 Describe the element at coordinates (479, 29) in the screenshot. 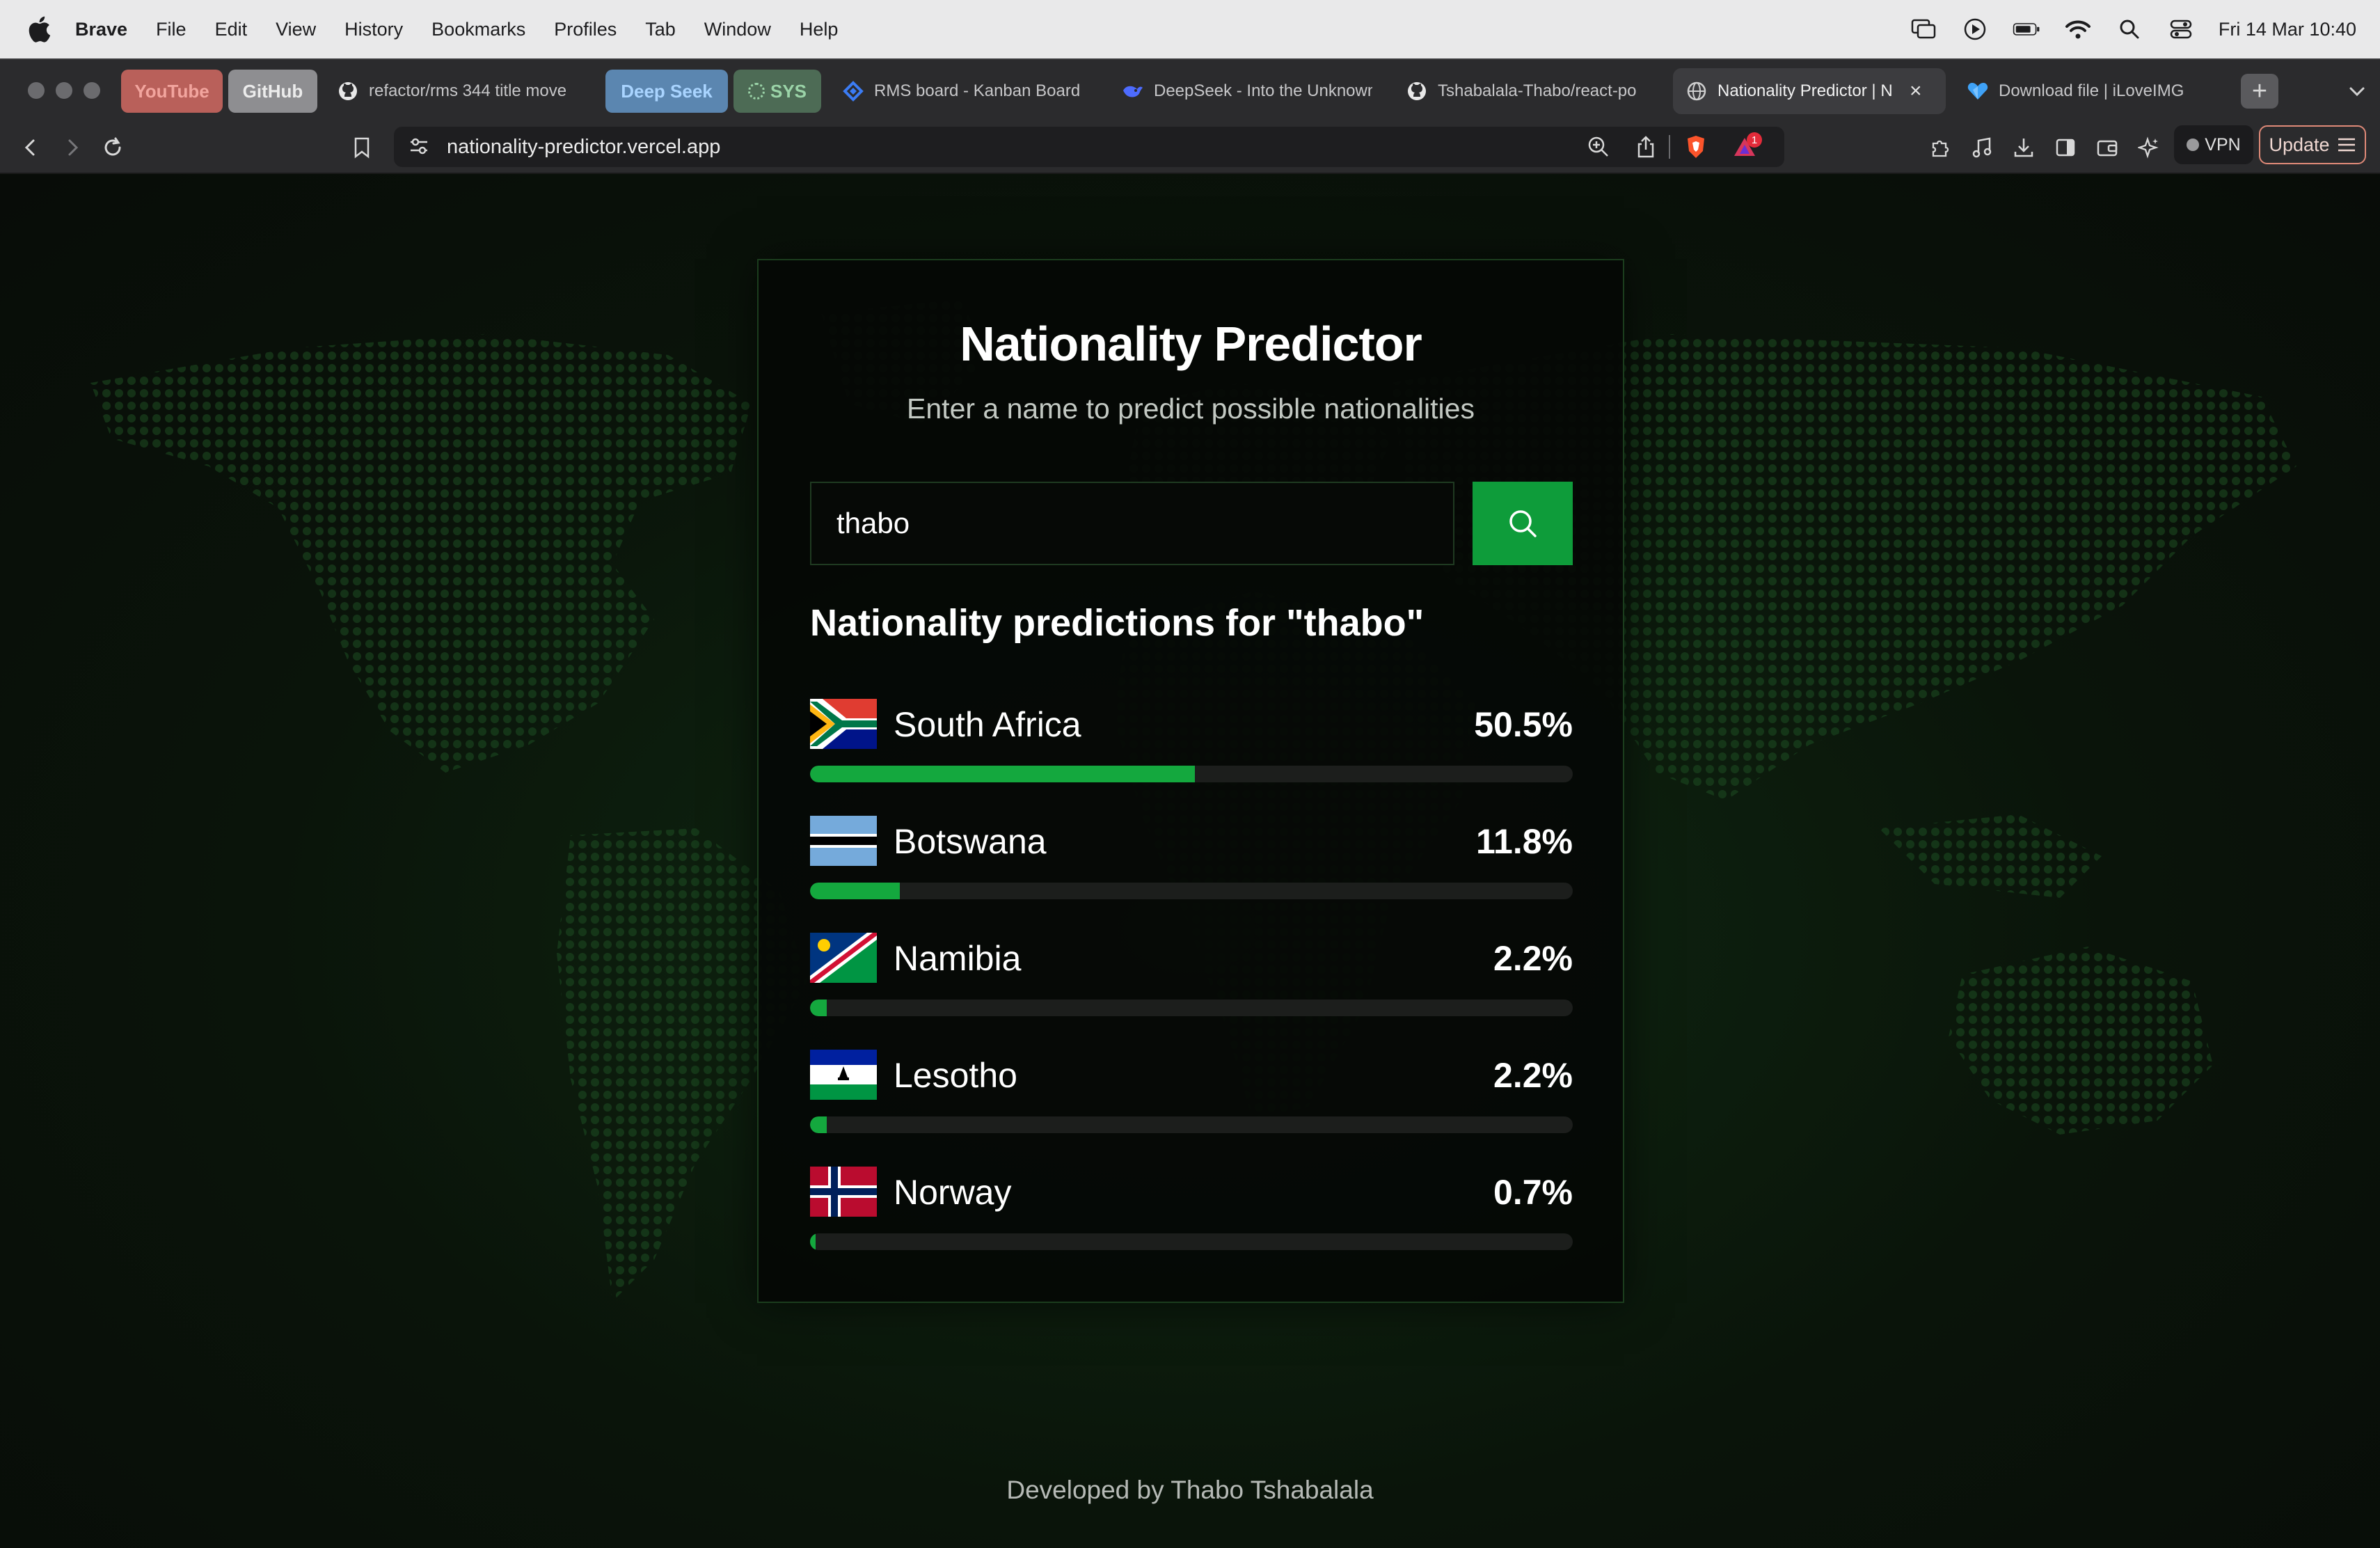

I see `menu-bookmarks: Bookmarks` at that location.